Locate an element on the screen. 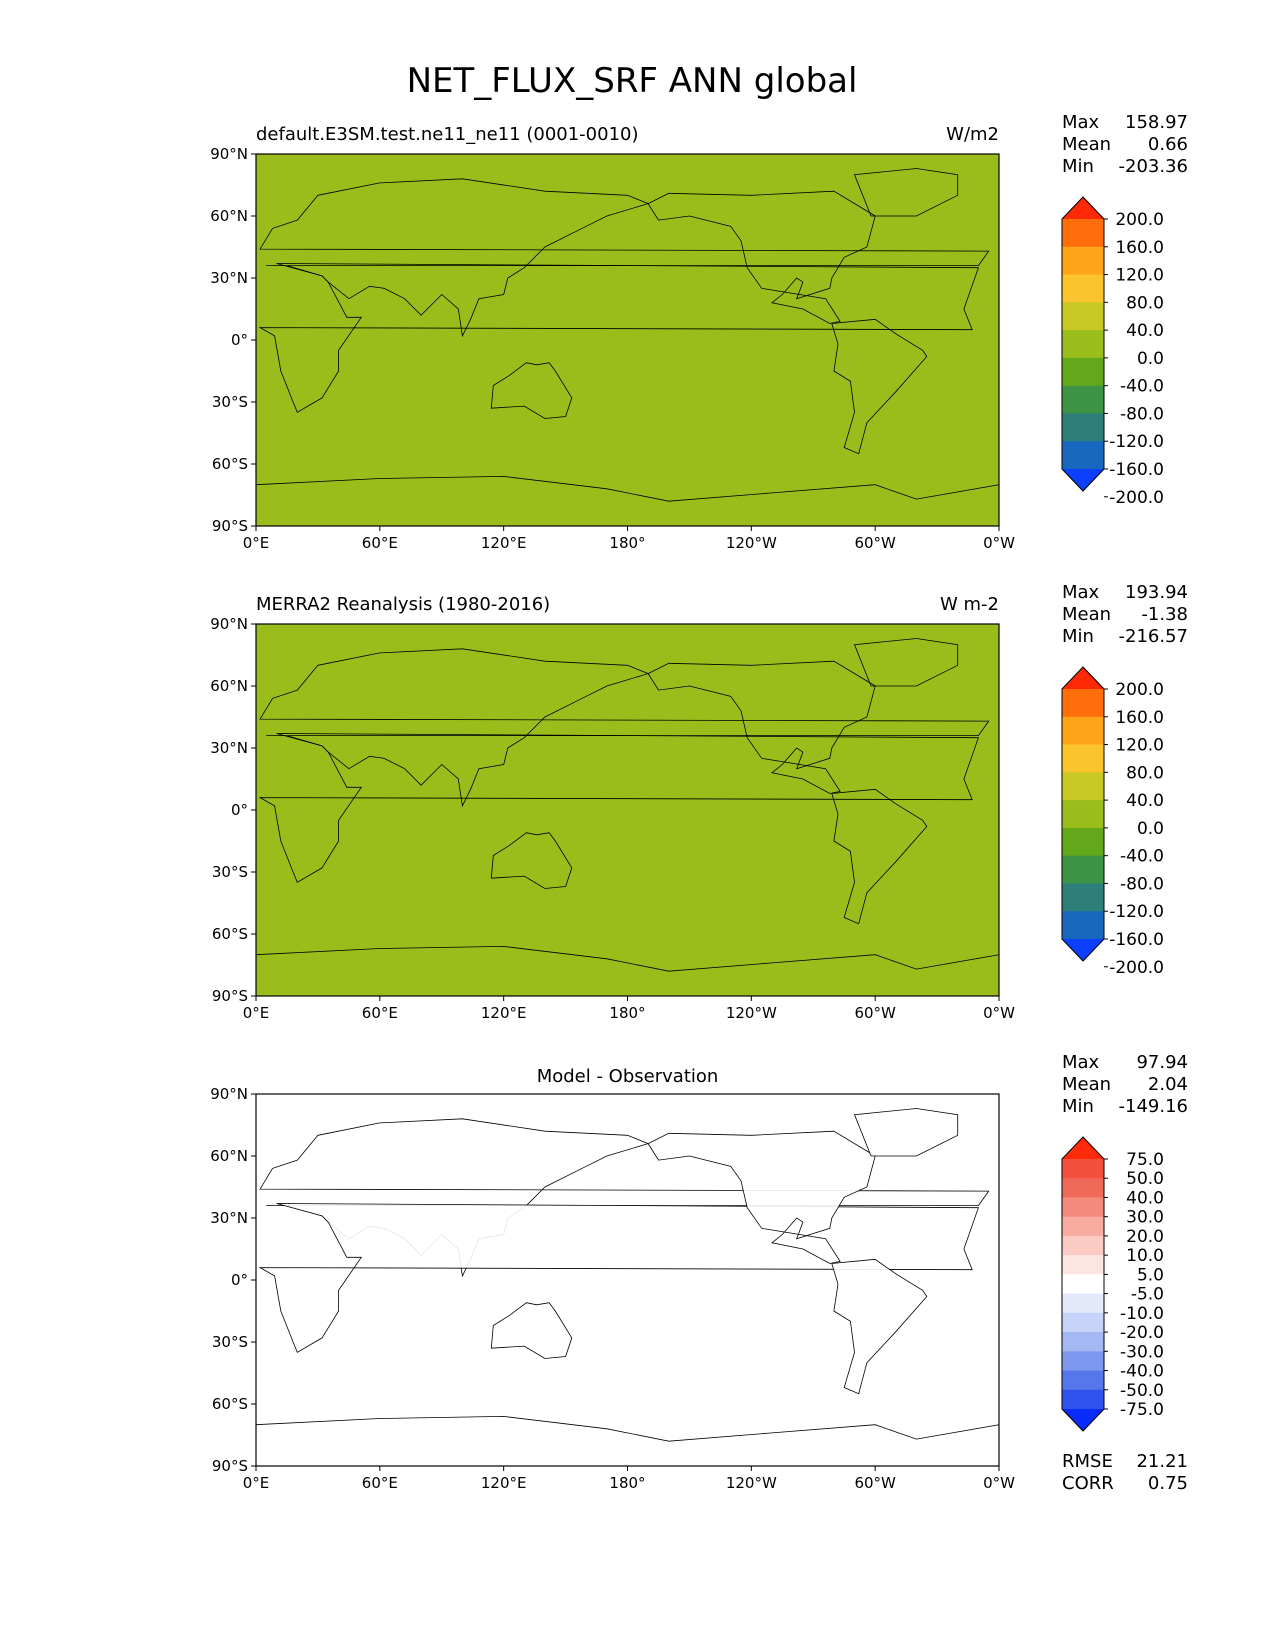 The height and width of the screenshot is (1650, 1275). stat-value: 0.66 is located at coordinates (1168, 144).